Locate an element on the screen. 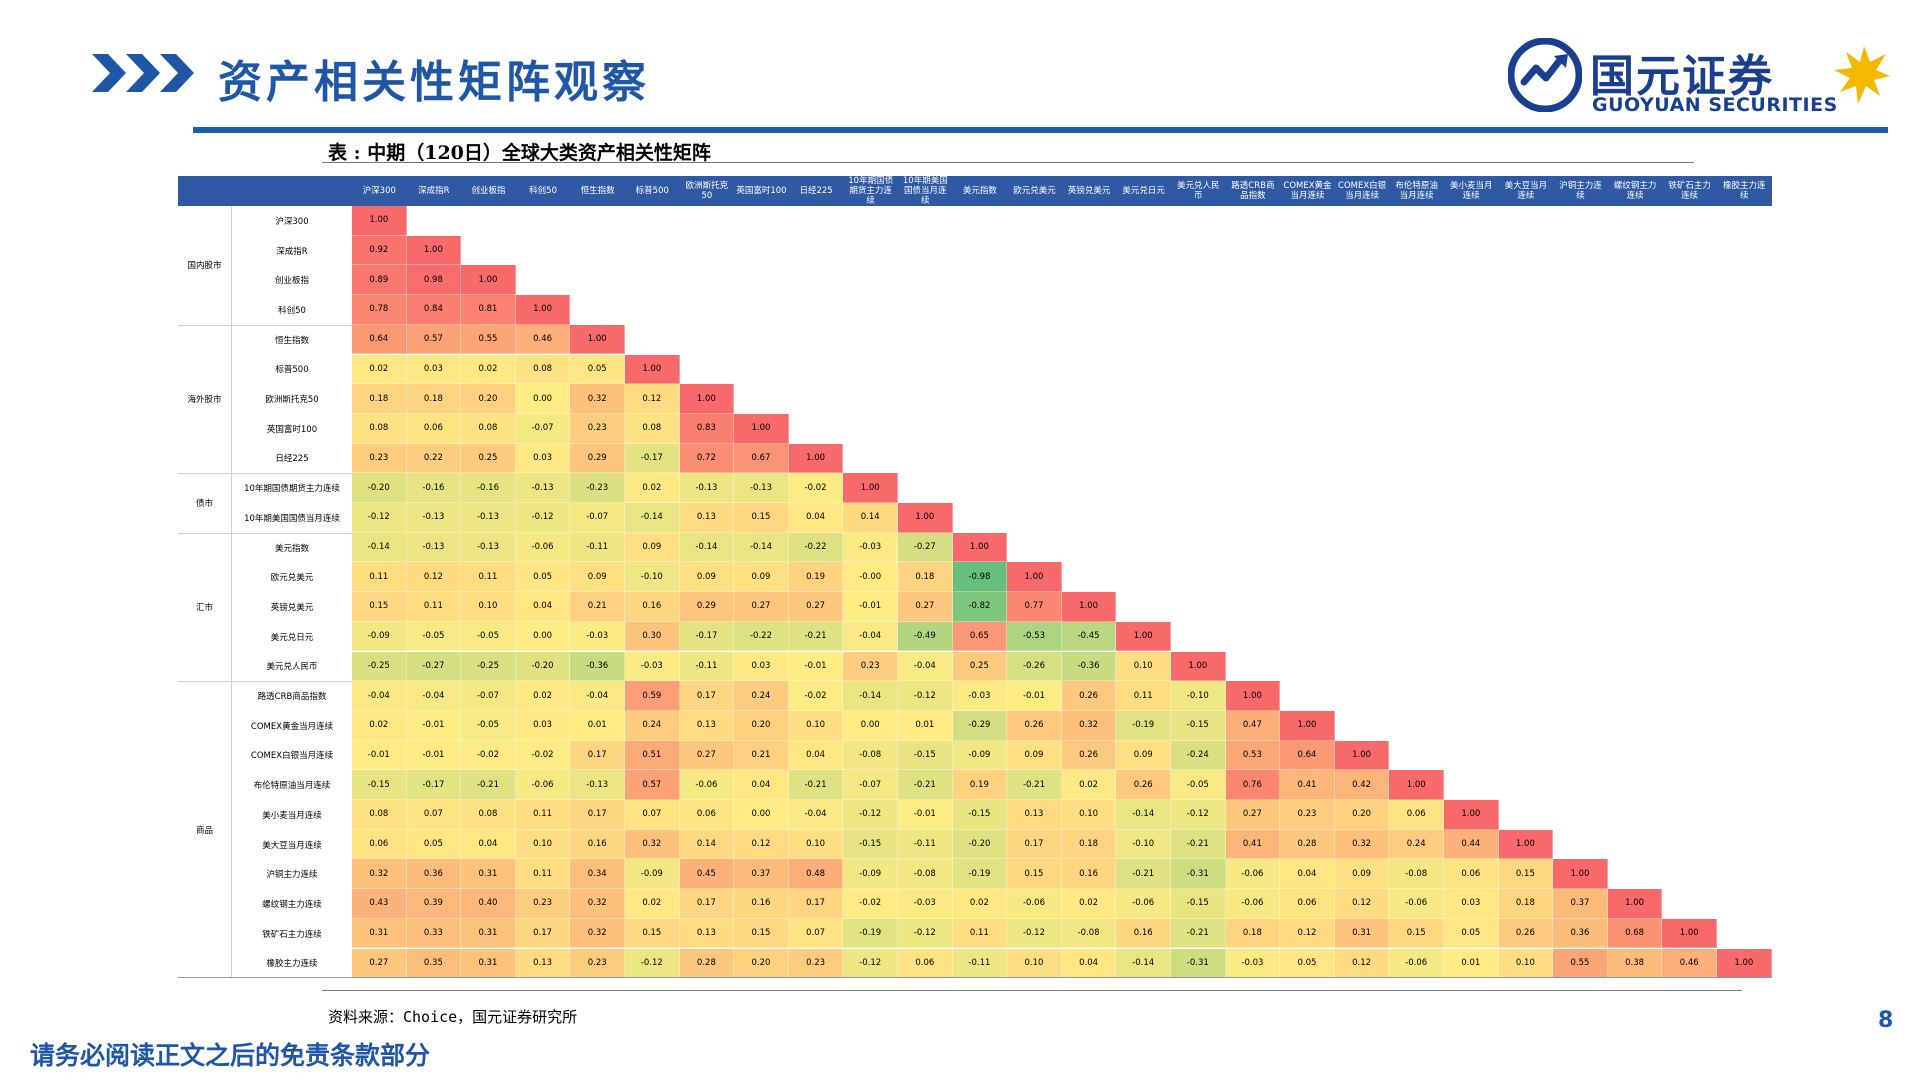  row-label: 深成指R is located at coordinates (292, 251).